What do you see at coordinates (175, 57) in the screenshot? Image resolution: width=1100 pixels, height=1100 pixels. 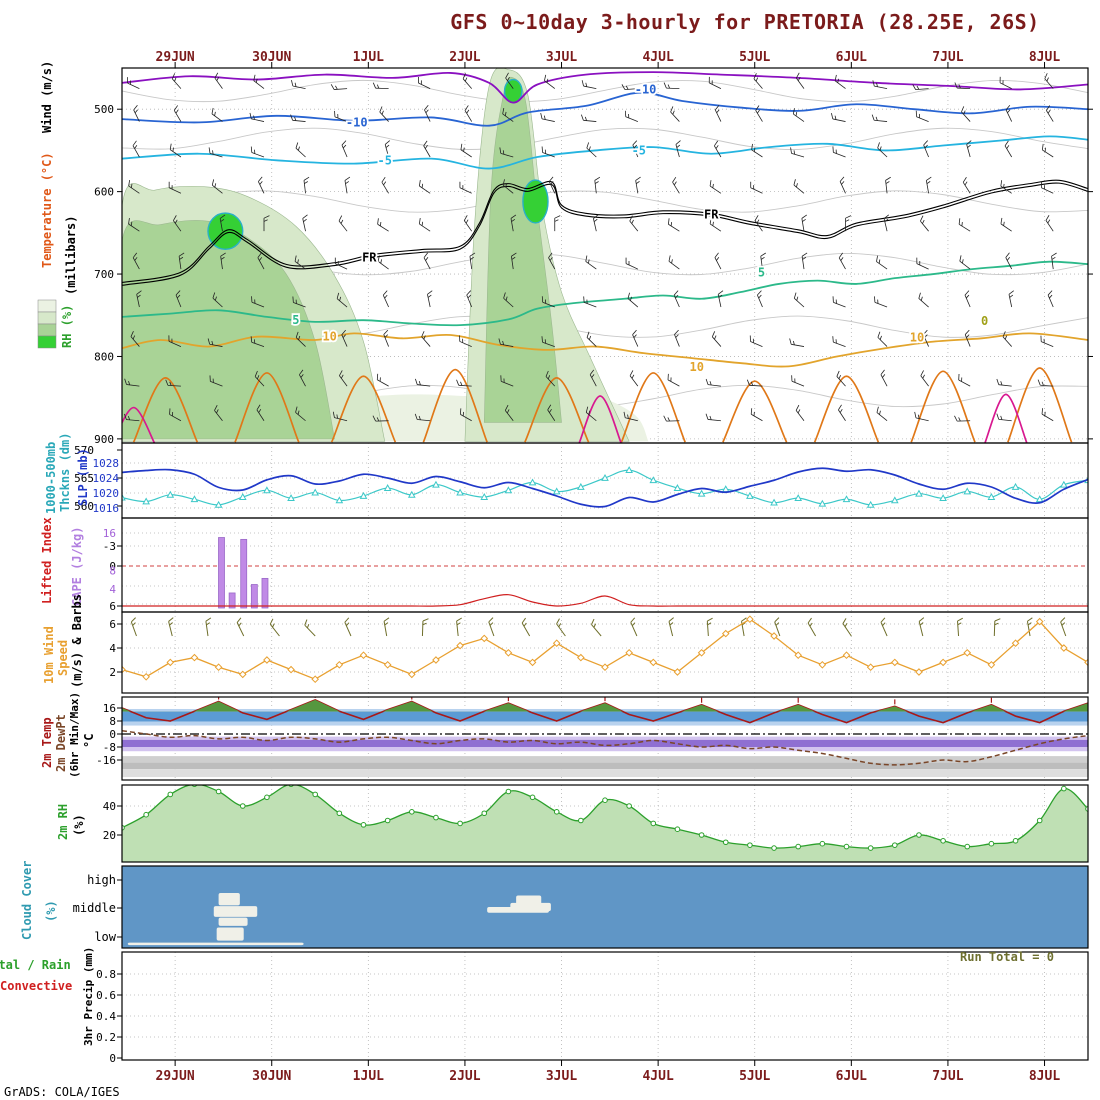 I see `date-label-top: 29JUN` at bounding box center [175, 57].